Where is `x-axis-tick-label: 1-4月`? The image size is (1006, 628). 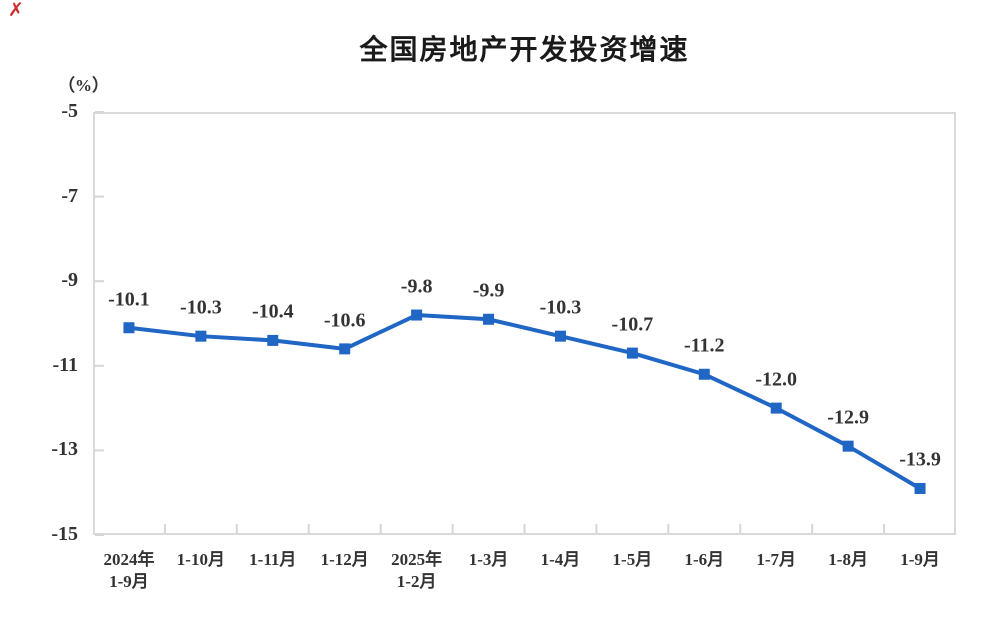
x-axis-tick-label: 1-4月 is located at coordinates (560, 559).